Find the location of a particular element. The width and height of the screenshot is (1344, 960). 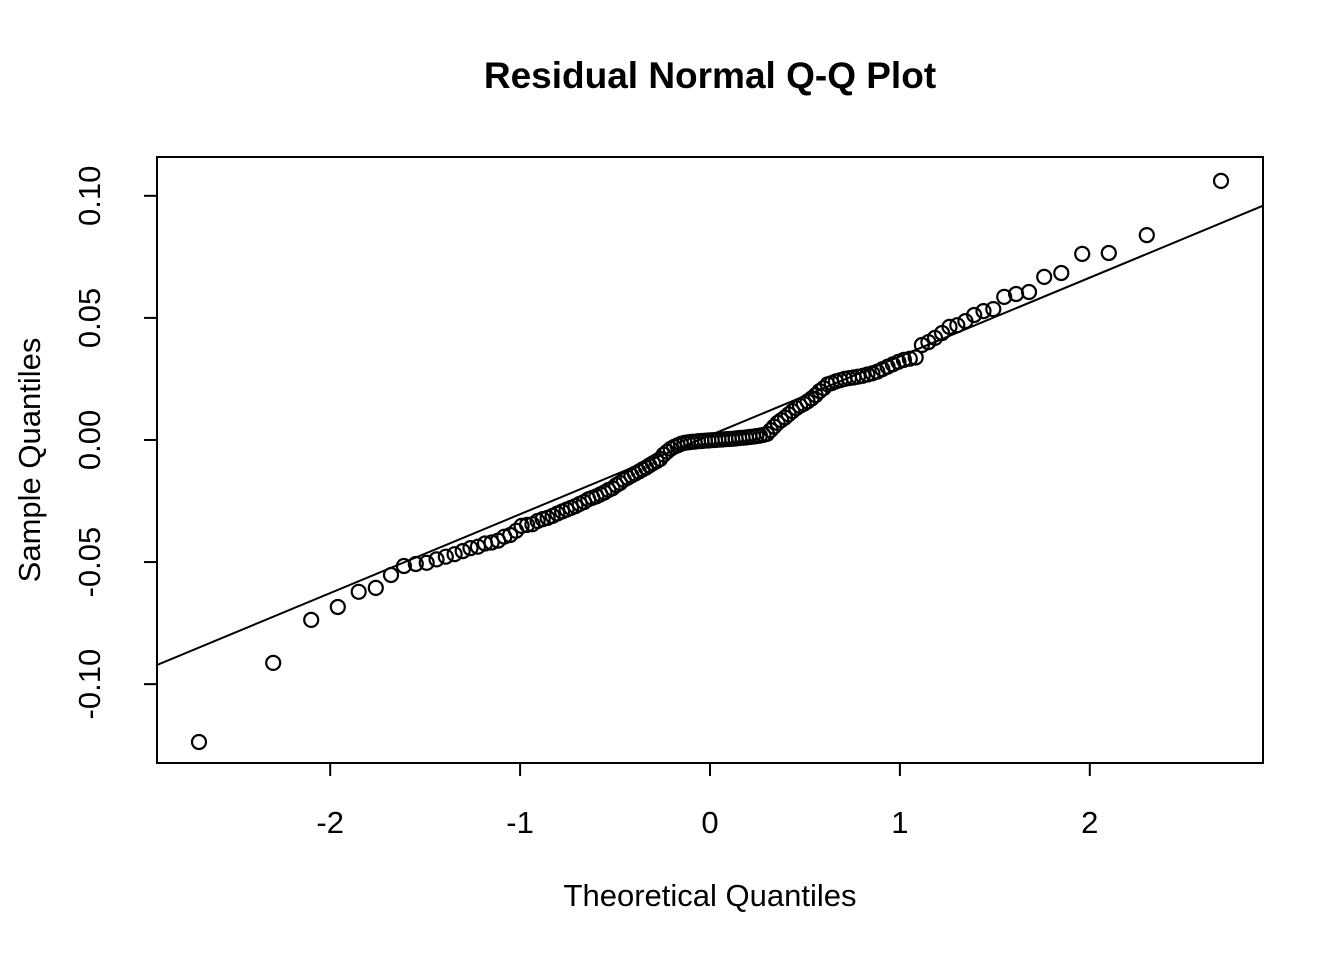

x-tick-label: 2 is located at coordinates (1089, 822).